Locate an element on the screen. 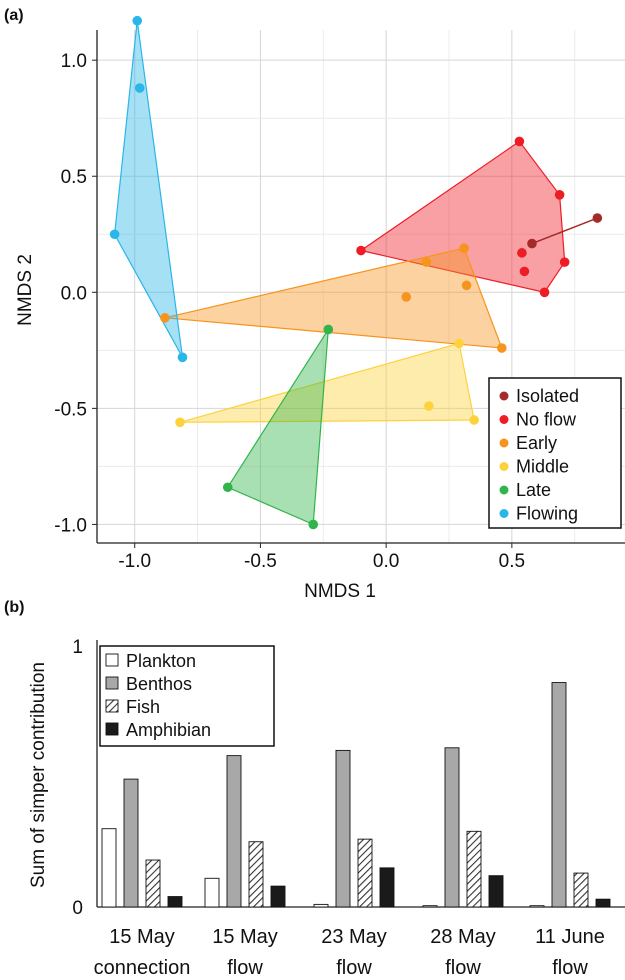  bar-legend: Plankton Benthos Fish Amphibian is located at coordinates (187, 696).